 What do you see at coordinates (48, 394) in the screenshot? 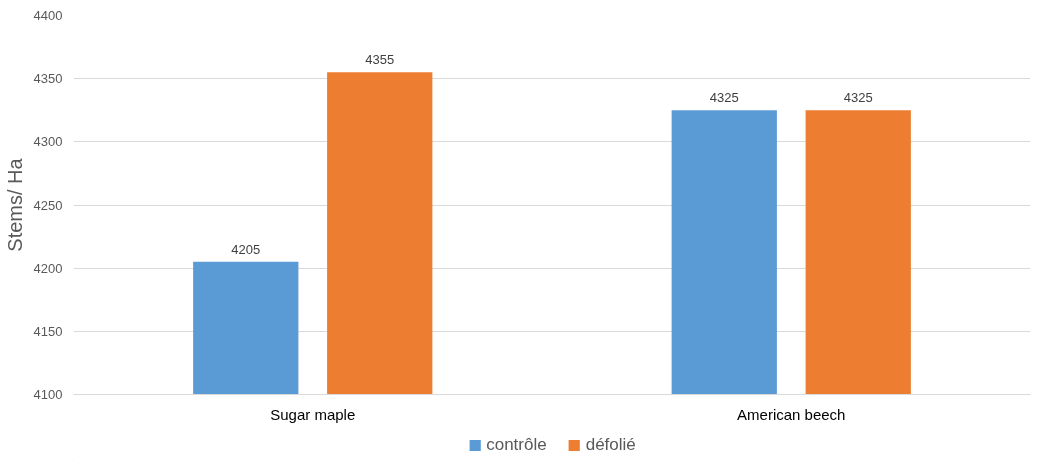
I see `y-tick-label: 4100` at bounding box center [48, 394].